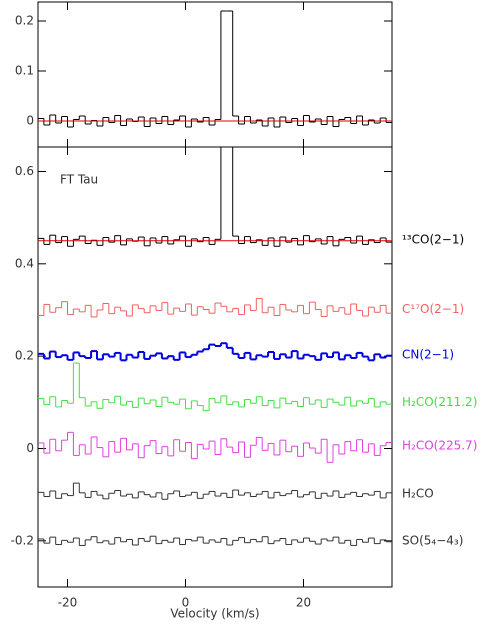 This screenshot has width=484, height=627. I want to click on y-tick-label: 0.1, so click(24, 71).